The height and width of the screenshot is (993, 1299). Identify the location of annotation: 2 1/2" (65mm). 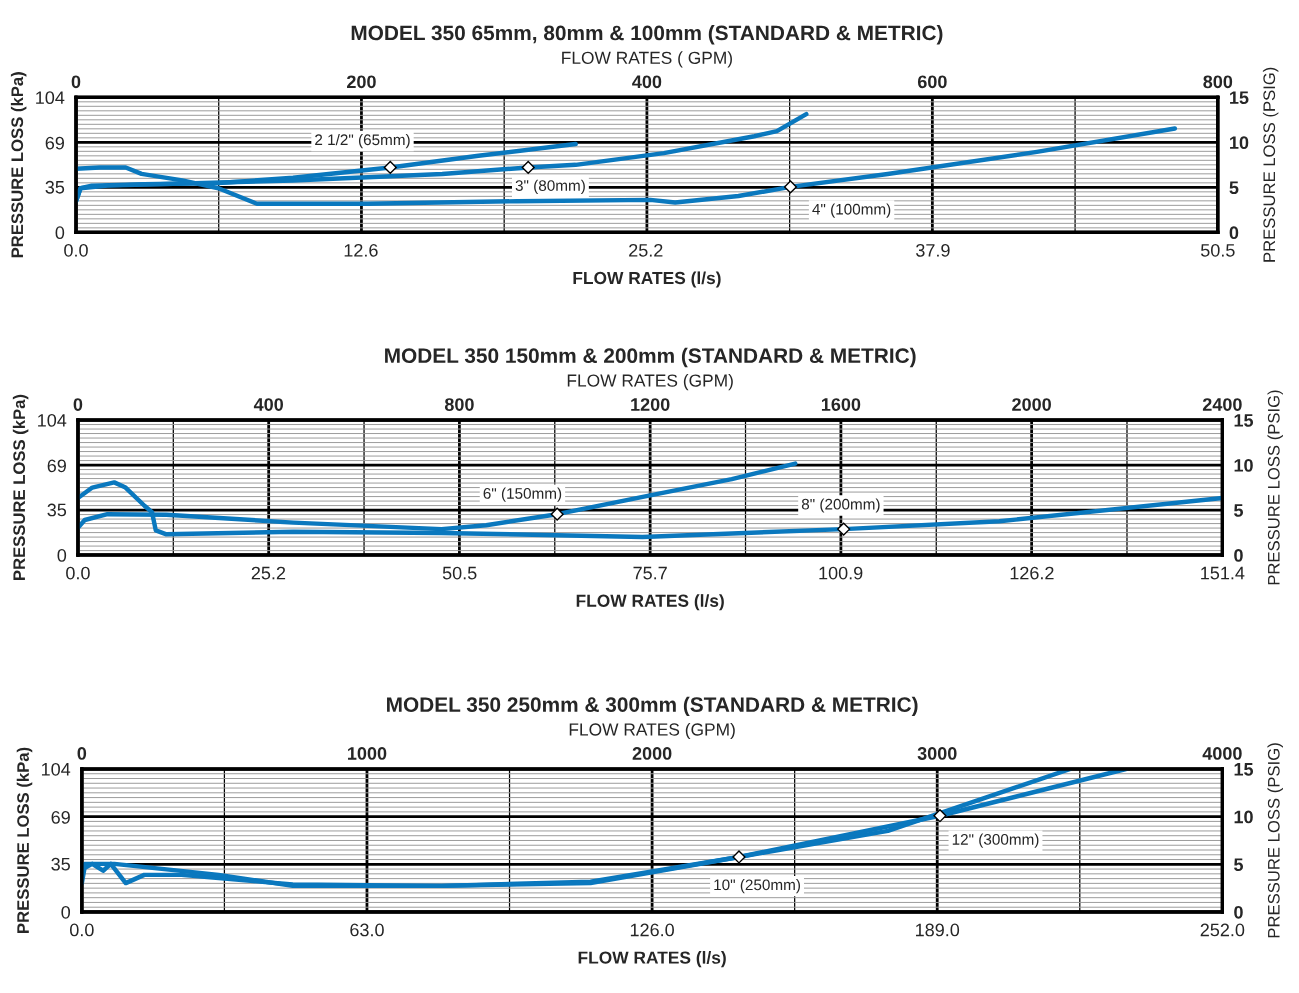
(362, 141).